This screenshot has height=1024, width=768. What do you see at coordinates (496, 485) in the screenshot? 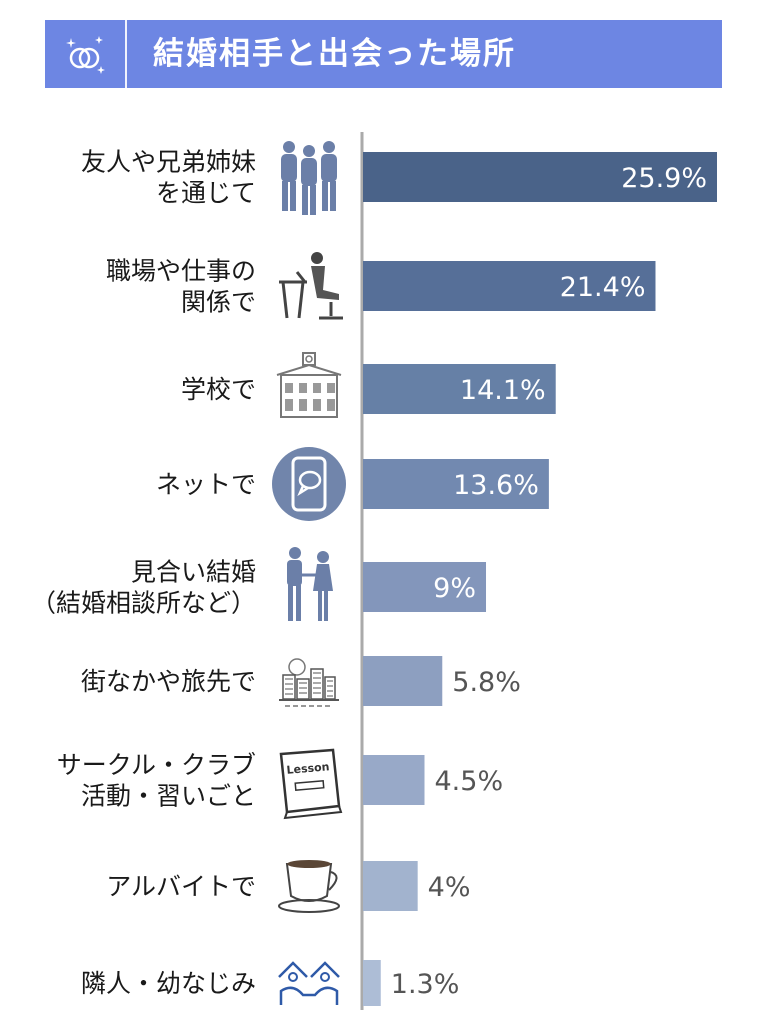
I see `value-label: 13.6%` at bounding box center [496, 485].